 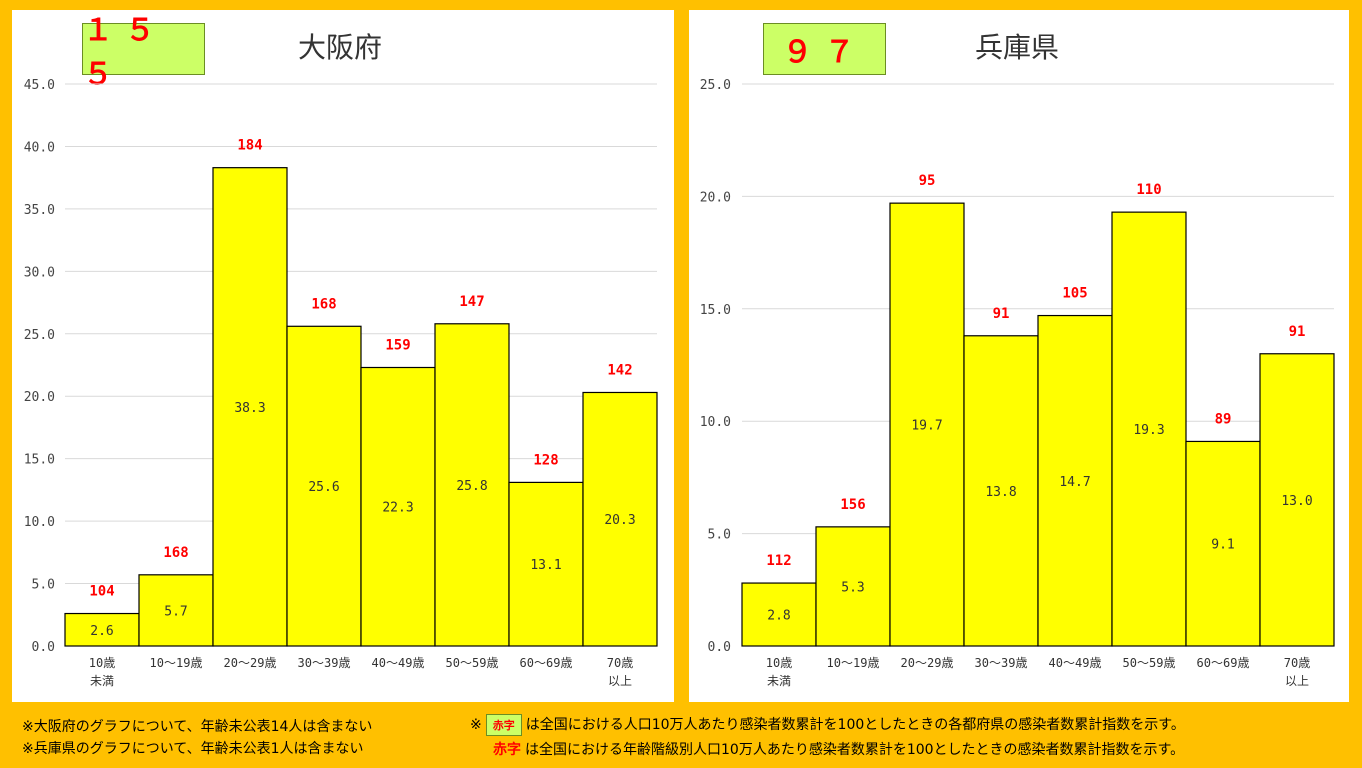 I want to click on bar-value-label: 5.7, so click(x=175, y=611).